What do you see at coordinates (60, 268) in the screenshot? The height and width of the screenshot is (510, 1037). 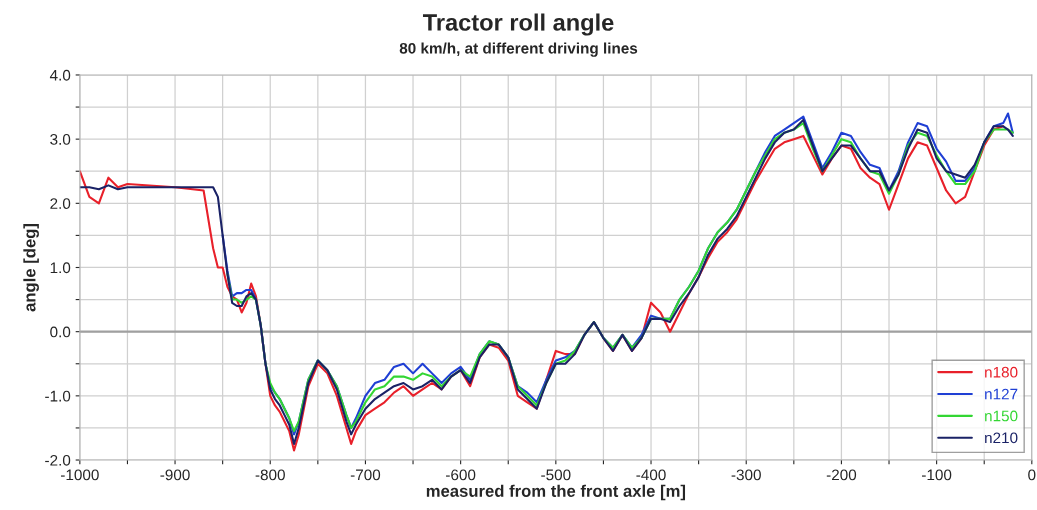 I see `y-tick-label: 1.0` at bounding box center [60, 268].